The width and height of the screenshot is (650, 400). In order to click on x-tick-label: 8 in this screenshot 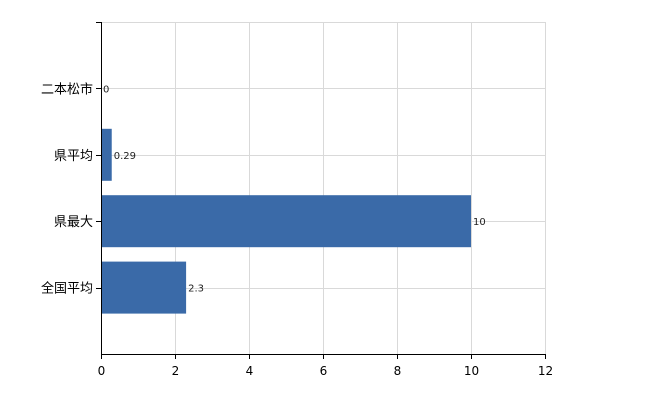, I will do `click(398, 371)`.